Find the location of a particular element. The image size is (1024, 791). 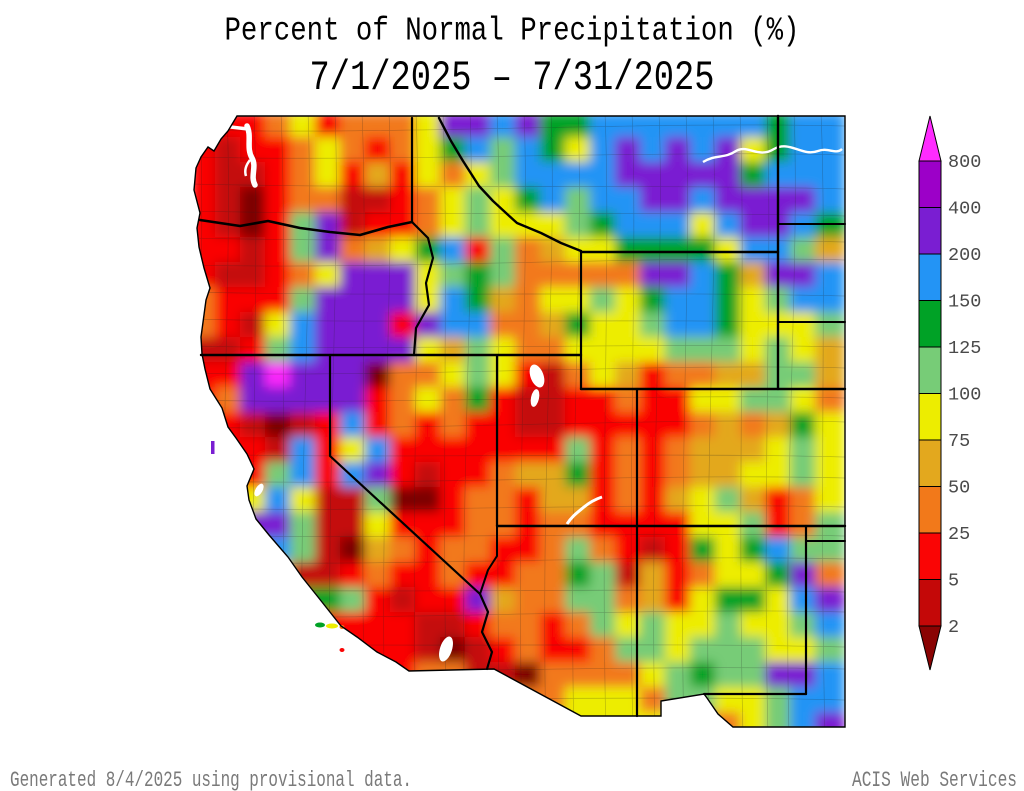

svg-text: 7/1/2025 – 7/31/2025 is located at coordinates (512, 78).